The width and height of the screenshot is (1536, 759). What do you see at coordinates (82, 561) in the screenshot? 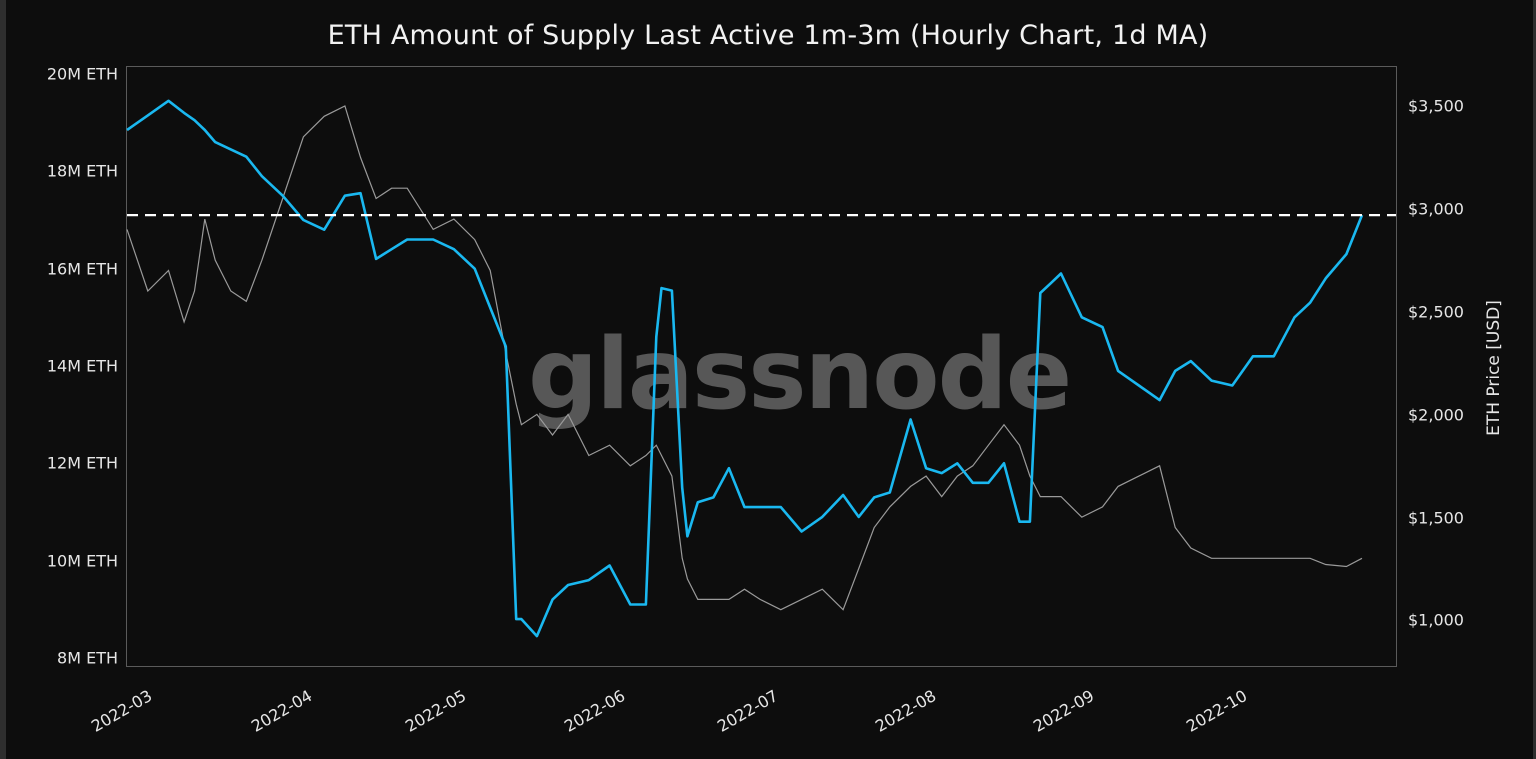
I see `y-left-tick-10m: 10M ETH` at bounding box center [82, 561].